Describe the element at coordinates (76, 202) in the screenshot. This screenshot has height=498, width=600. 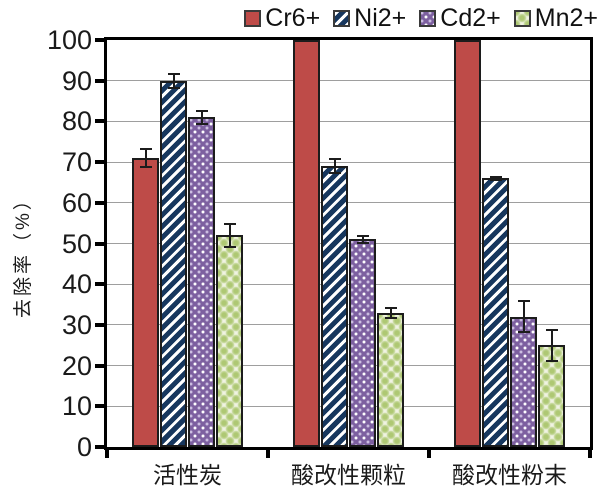
I see `y-tick-label-60: 60` at that location.